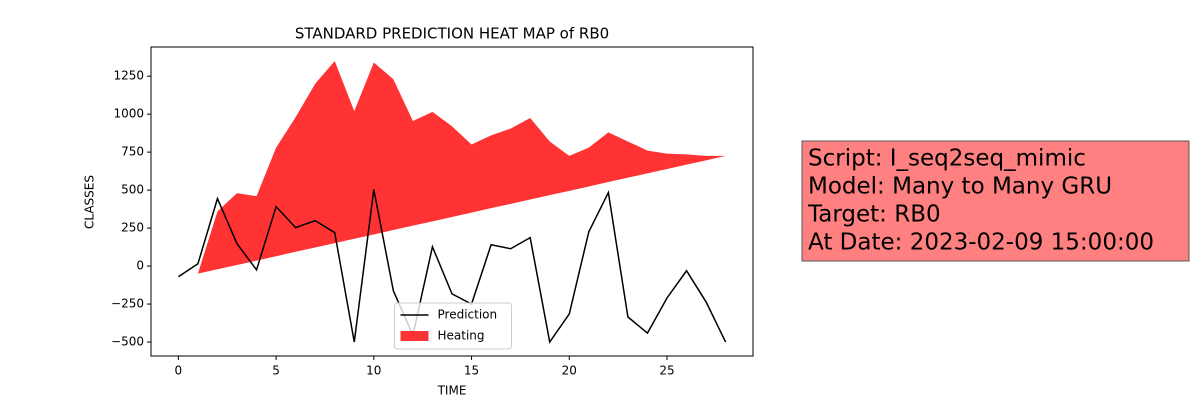 The height and width of the screenshot is (400, 1202). I want to click on annotation-box, so click(995, 201).